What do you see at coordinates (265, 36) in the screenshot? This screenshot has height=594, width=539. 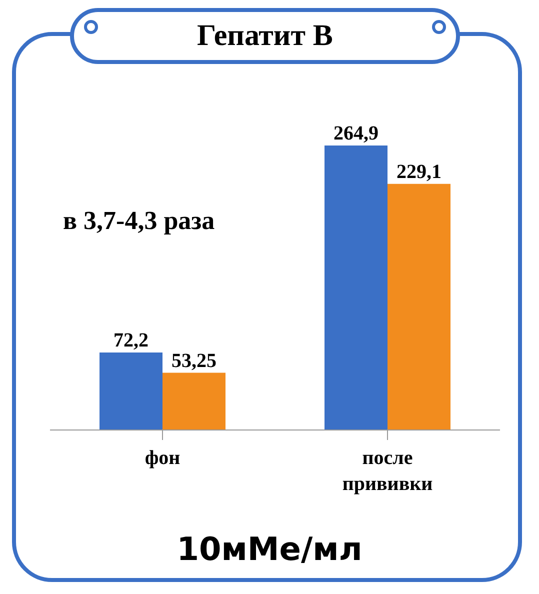 I see `chart-title: Гепатит В` at bounding box center [265, 36].